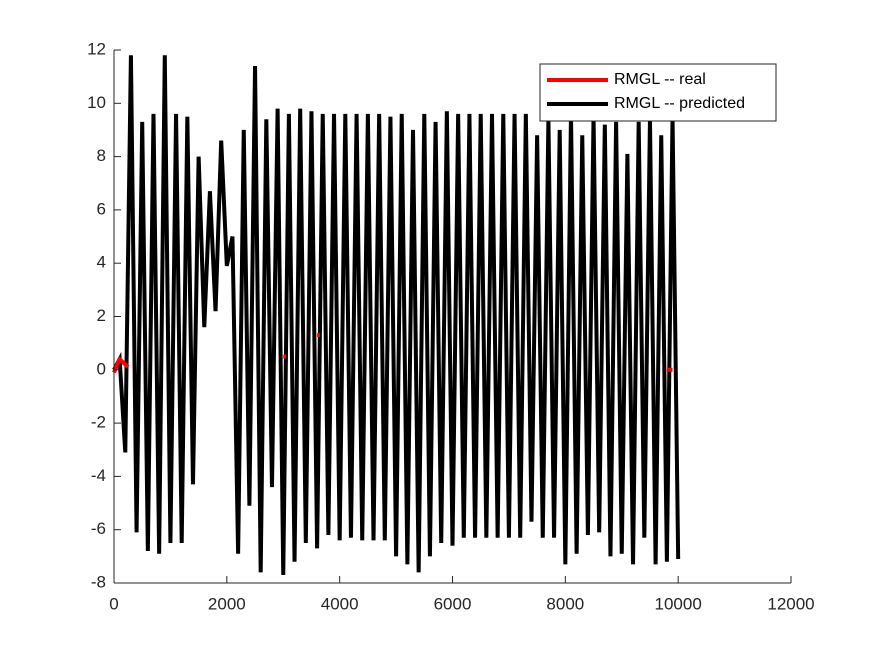 The height and width of the screenshot is (656, 875). I want to click on y-tick-label: 0, so click(101, 368).